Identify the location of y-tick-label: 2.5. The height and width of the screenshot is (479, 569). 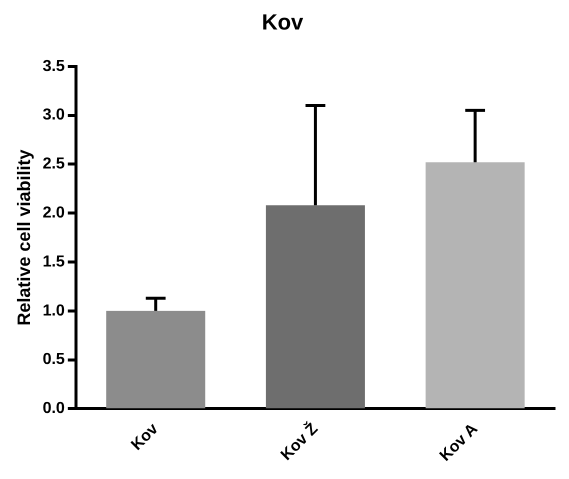
(53, 164).